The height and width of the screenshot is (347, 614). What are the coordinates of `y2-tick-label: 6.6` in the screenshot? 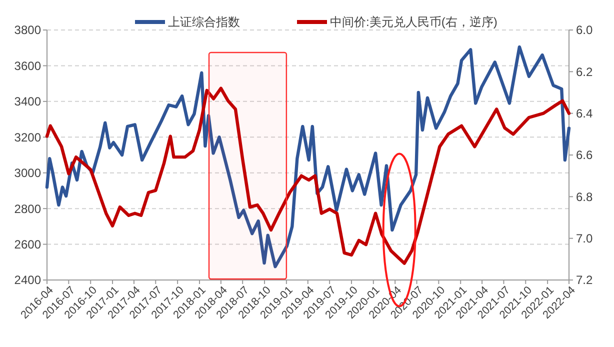 It's located at (585, 155).